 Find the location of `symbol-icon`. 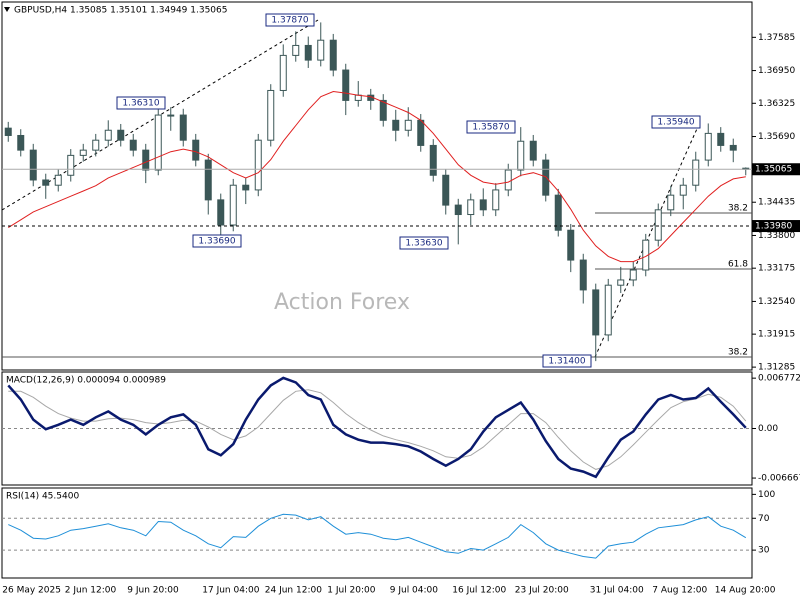

symbol-icon is located at coordinates (7, 9).